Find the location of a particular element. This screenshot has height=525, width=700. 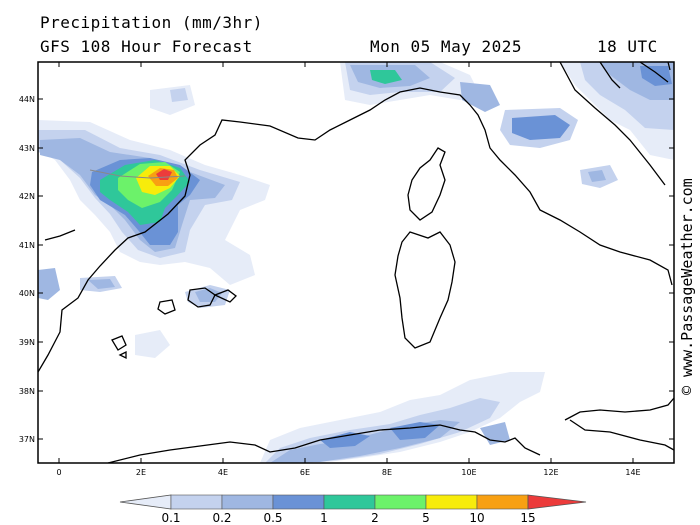

lon-label: 14E is located at coordinates (632, 472).